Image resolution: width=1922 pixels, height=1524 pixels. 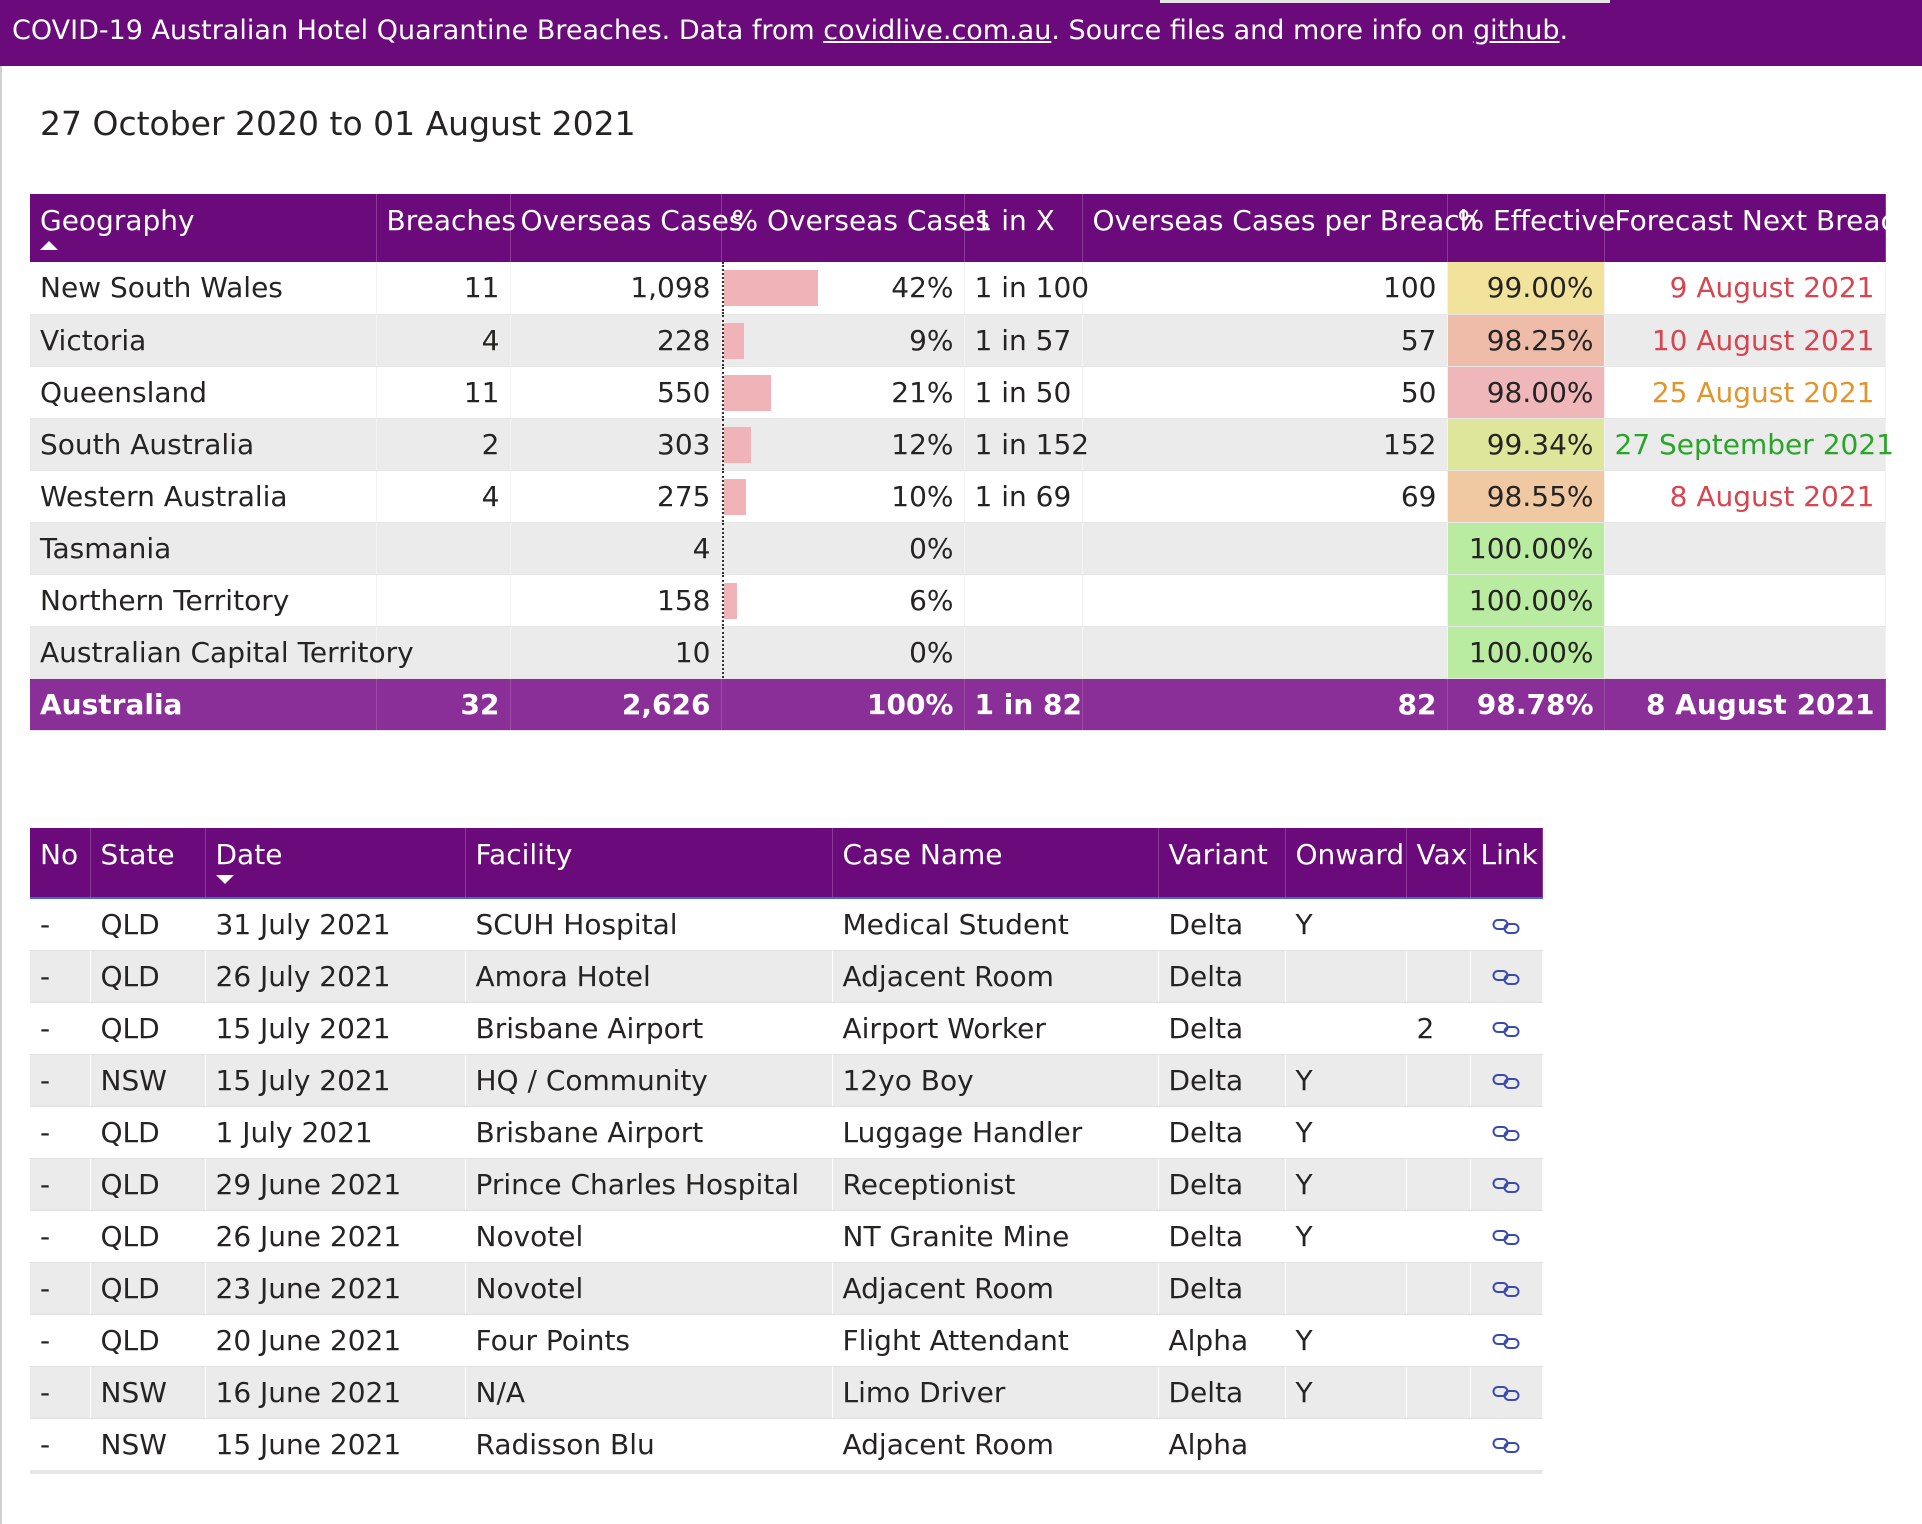 What do you see at coordinates (1262, 30) in the screenshot?
I see `banner-text-middle: . Source files and more info on` at bounding box center [1262, 30].